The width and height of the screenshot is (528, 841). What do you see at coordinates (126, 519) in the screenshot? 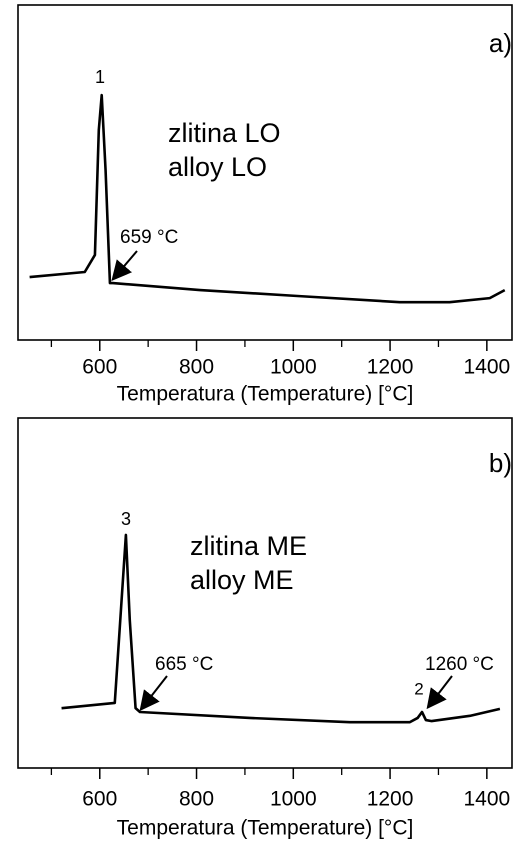
I see `annotation: 3` at bounding box center [126, 519].